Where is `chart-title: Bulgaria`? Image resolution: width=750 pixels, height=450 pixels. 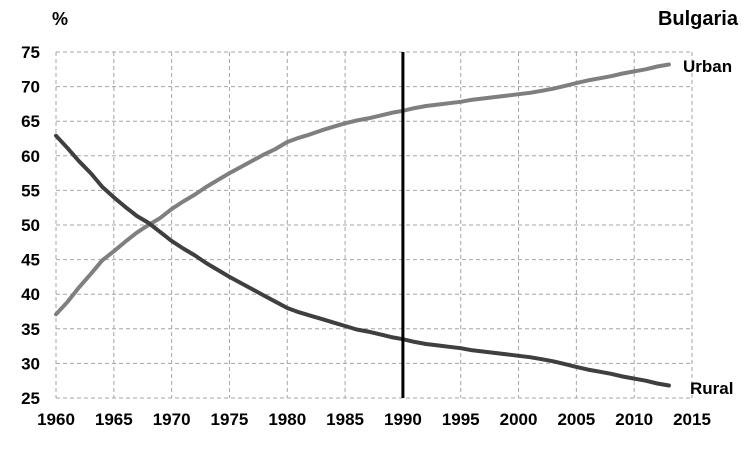
chart-title: Bulgaria is located at coordinates (698, 19).